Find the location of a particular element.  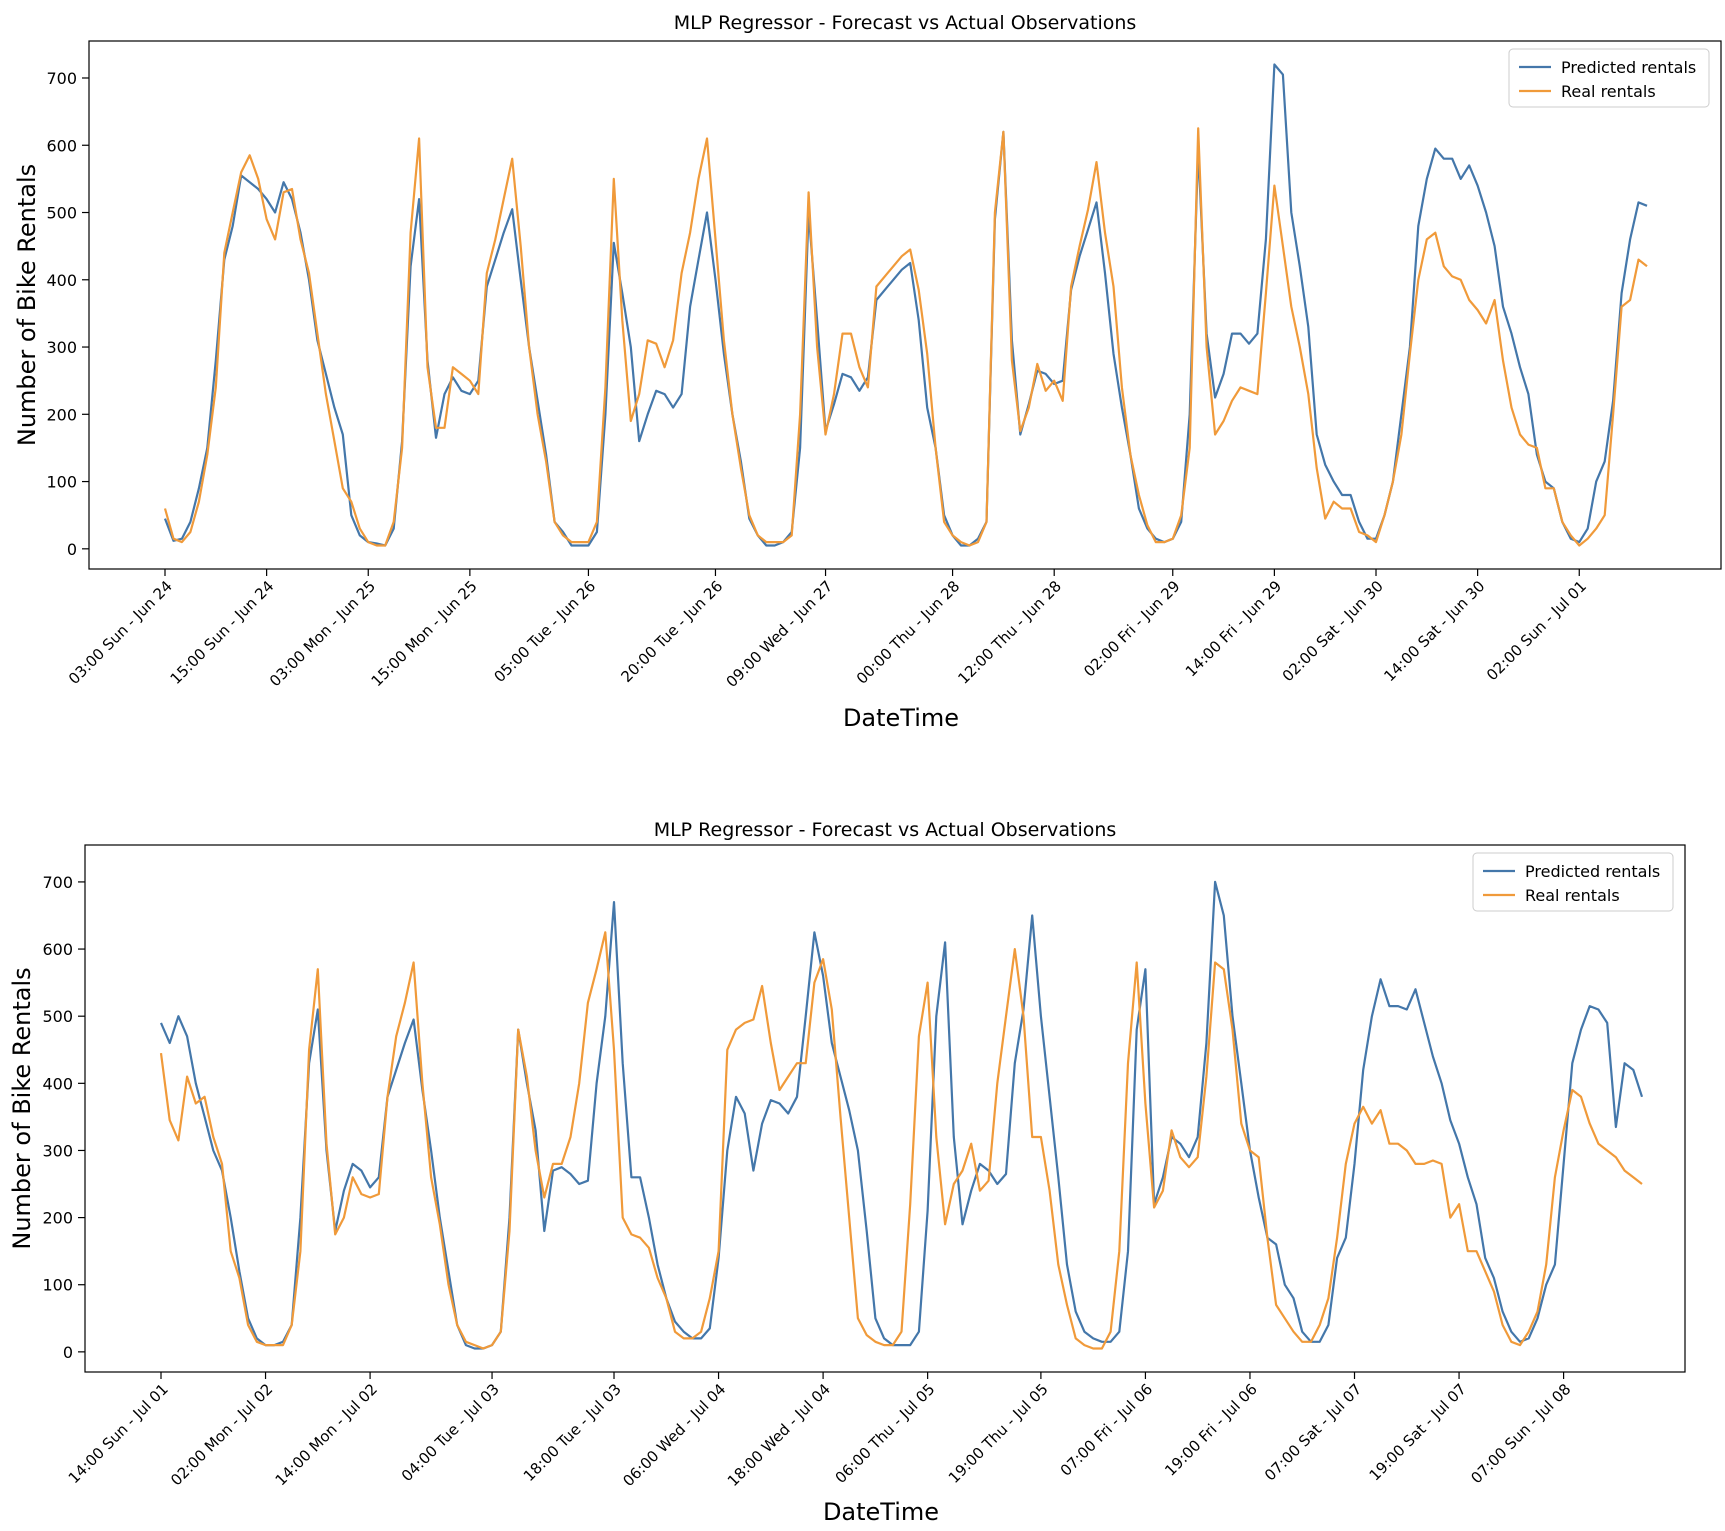

x-tick-label: 19:00 Sat - Jul 07 is located at coordinates (1418, 1432).